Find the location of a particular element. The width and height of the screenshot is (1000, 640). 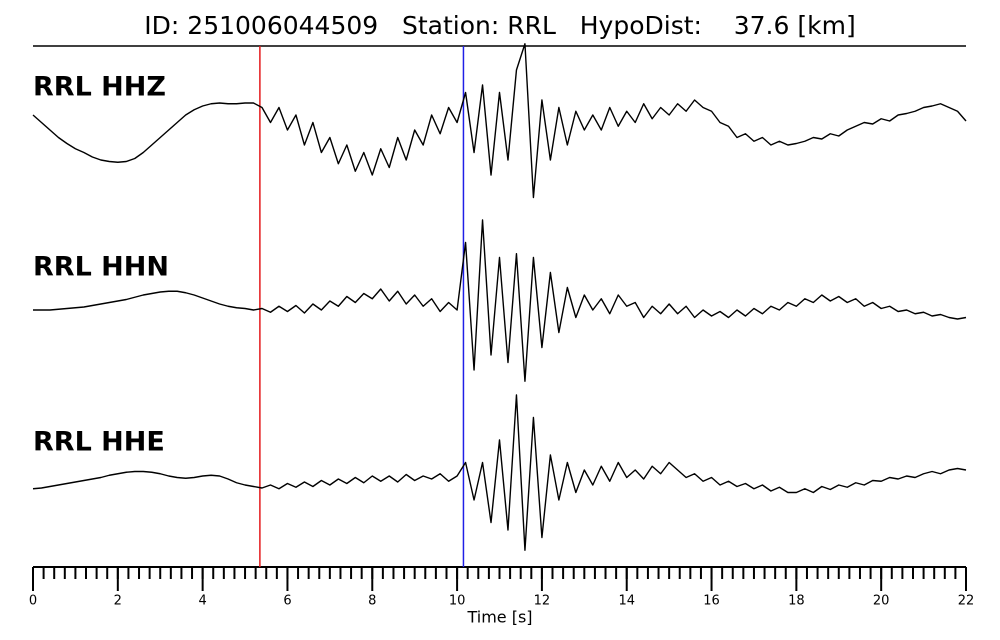

trace-label: RRL HHN is located at coordinates (101, 267).